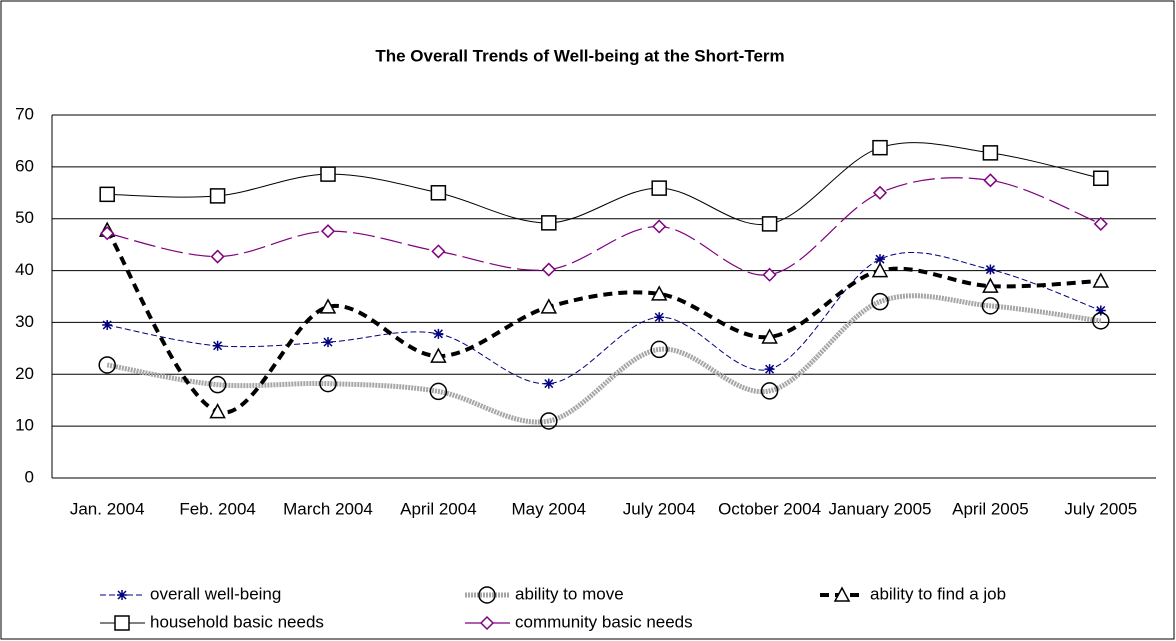 This screenshot has height=641, width=1176. What do you see at coordinates (769, 508) in the screenshot?
I see `x-tick-label: October 2004` at bounding box center [769, 508].